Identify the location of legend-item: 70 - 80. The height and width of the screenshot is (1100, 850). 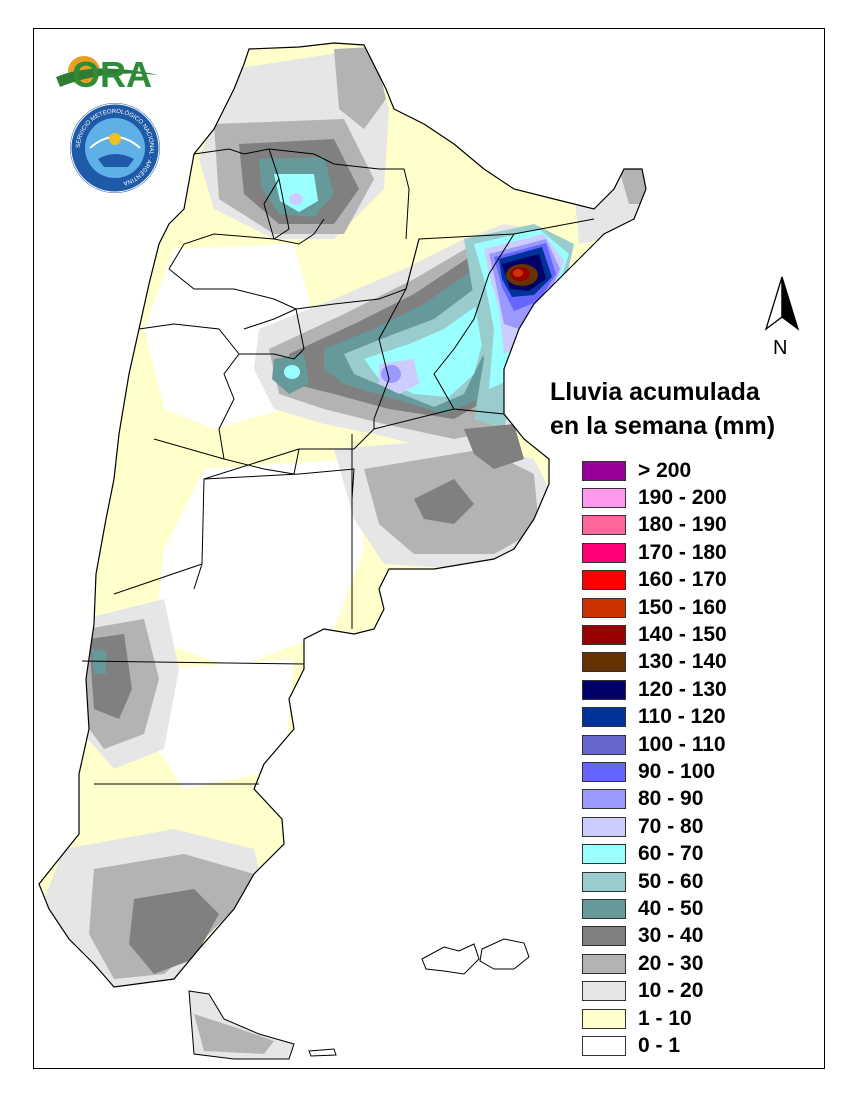
(654, 826).